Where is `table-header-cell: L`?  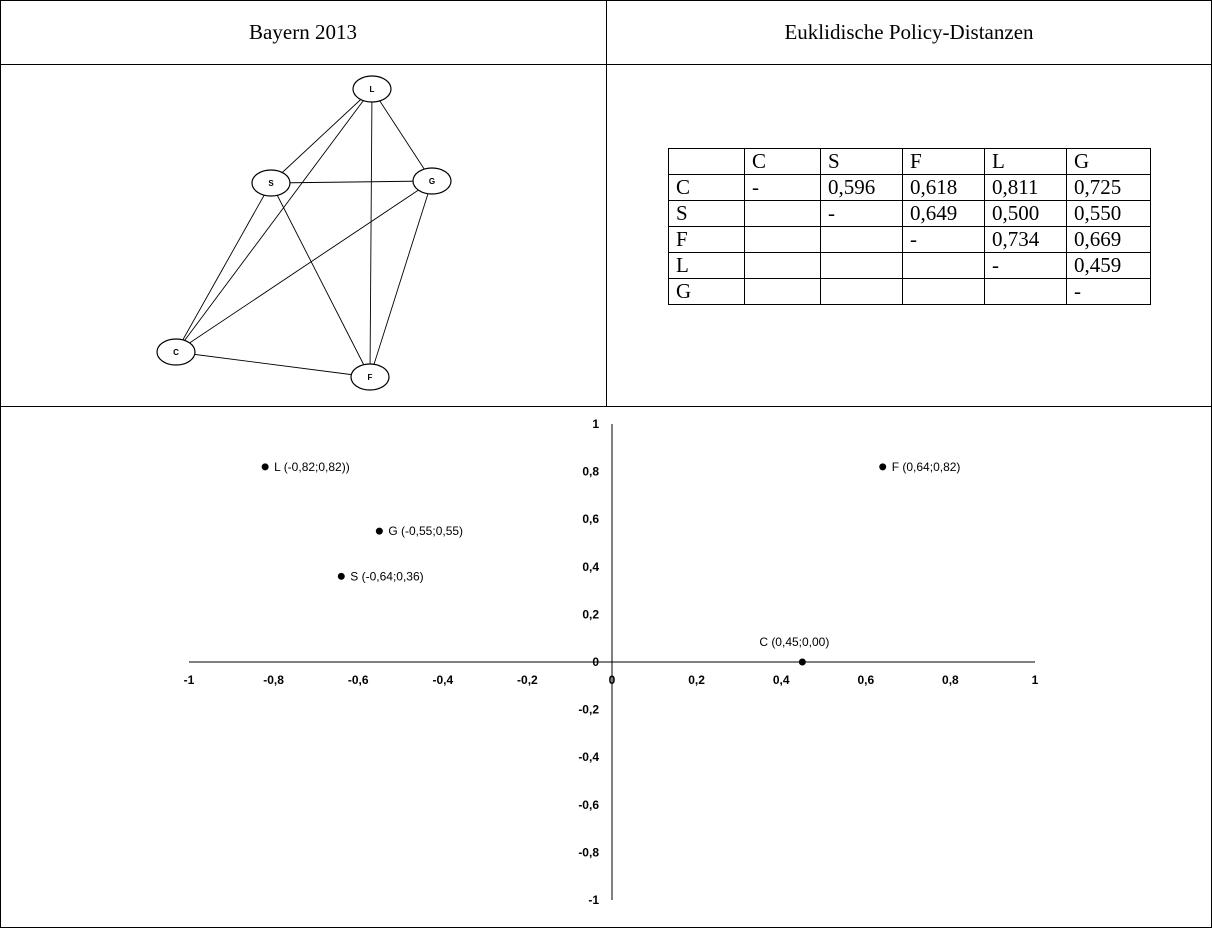 table-header-cell: L is located at coordinates (1025, 161).